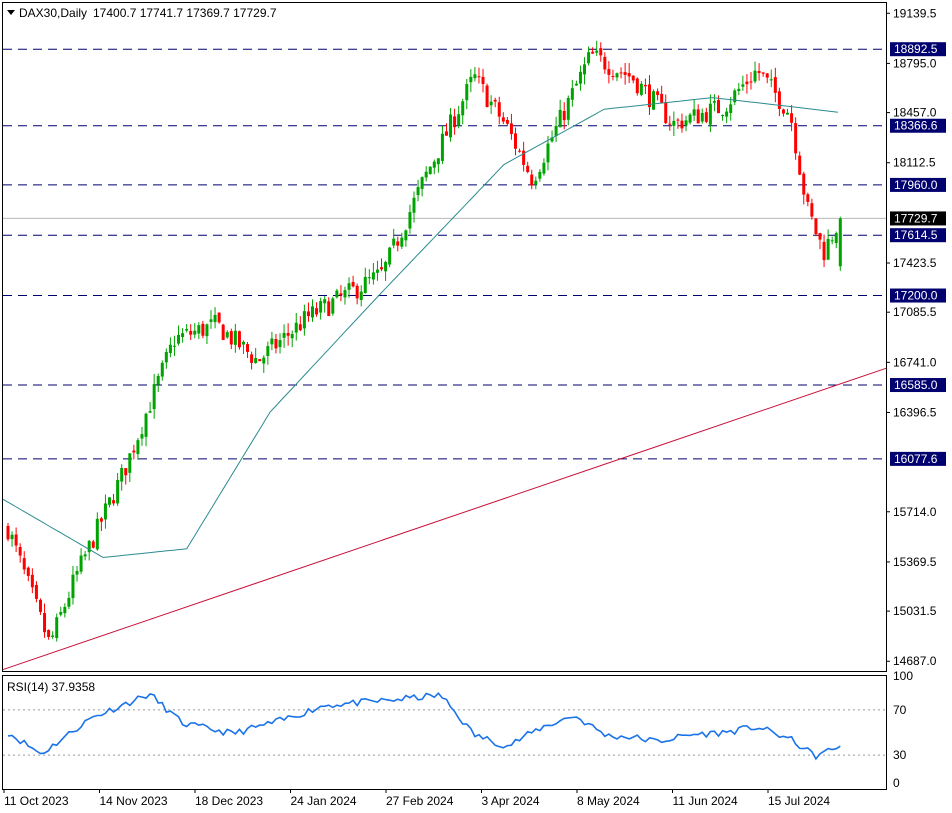  Describe the element at coordinates (915, 263) in the screenshot. I see `y-tick-label: 17423.5` at that location.